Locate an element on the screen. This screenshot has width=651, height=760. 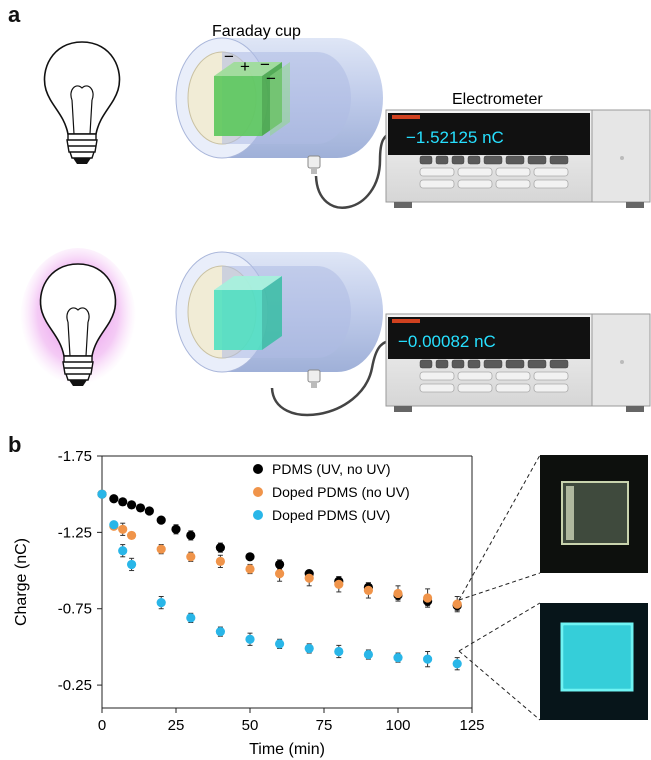
faraday-cup-charged: − + − − is located at coordinates (279, 106).